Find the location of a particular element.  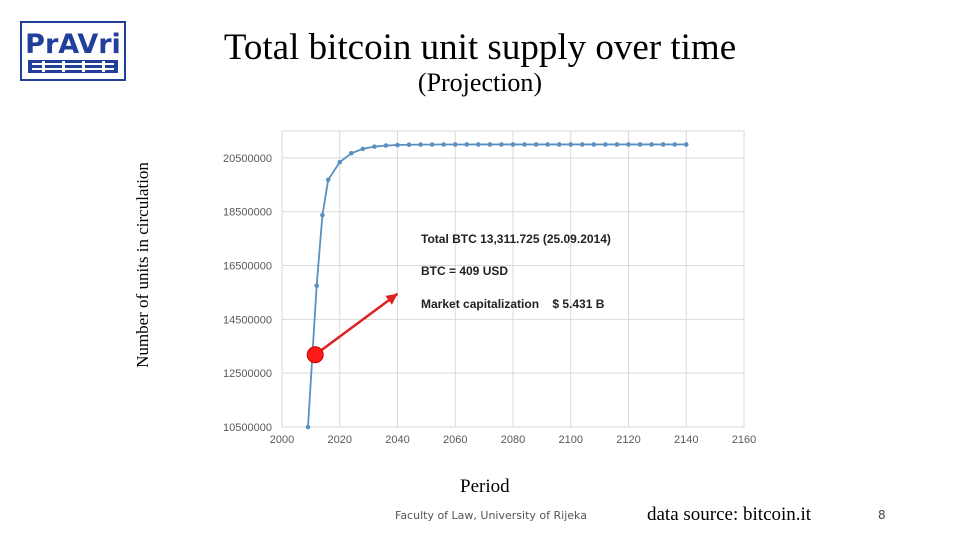

x-tick-label: 2080 is located at coordinates (513, 440).